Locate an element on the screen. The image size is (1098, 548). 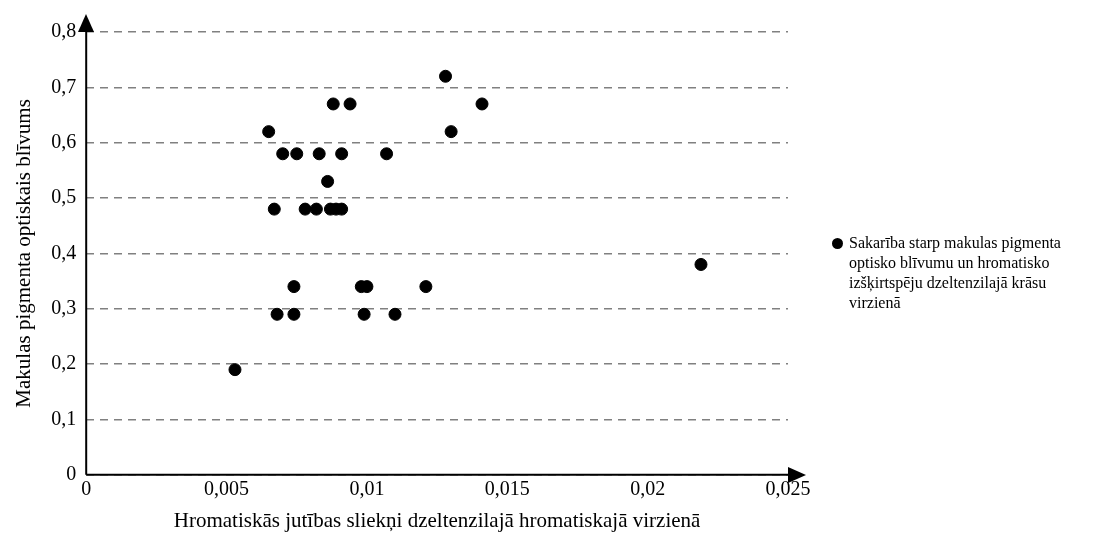
y-tick-label: 0,2 is located at coordinates (64, 362).